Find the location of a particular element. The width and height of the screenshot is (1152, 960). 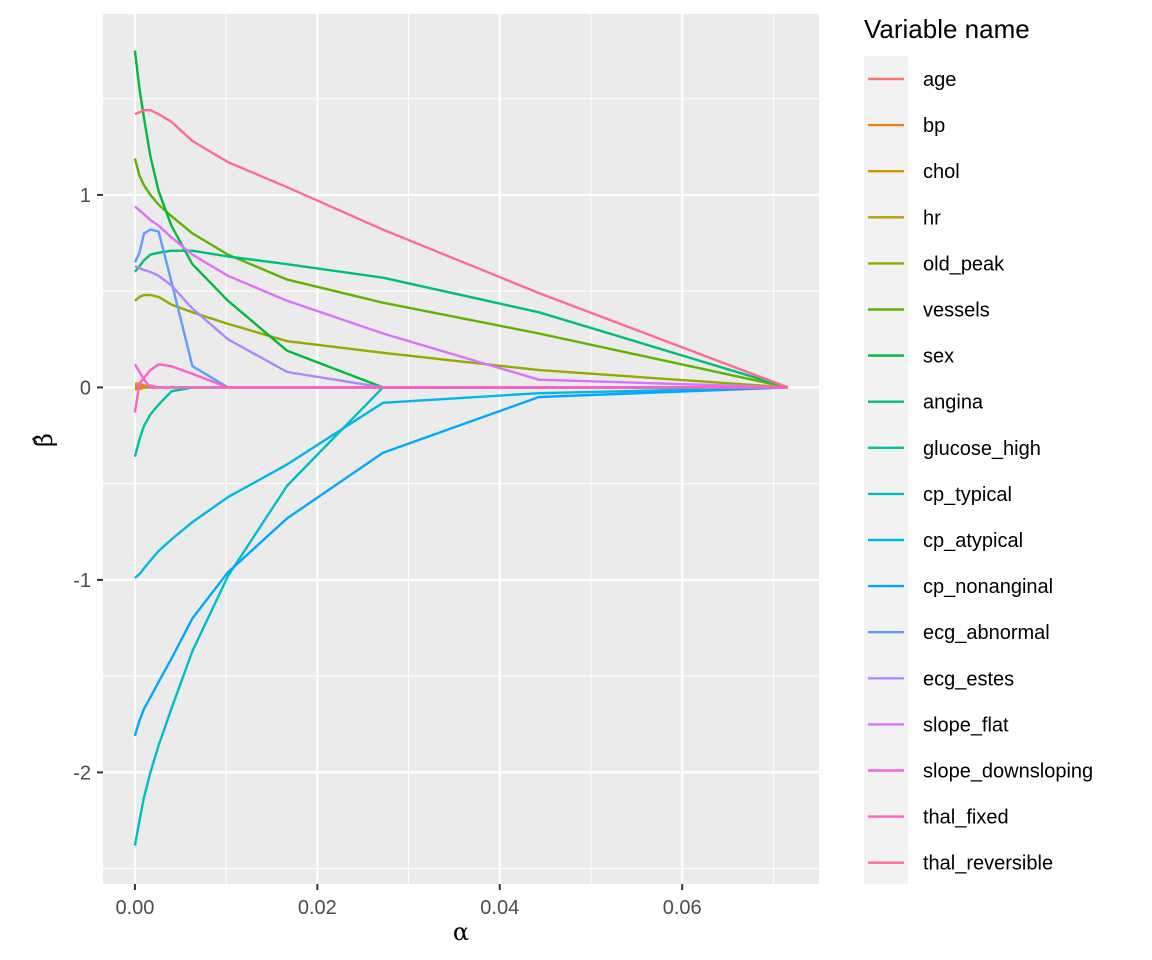

y-axis: -2 -1 0 1 is located at coordinates (88, 484).